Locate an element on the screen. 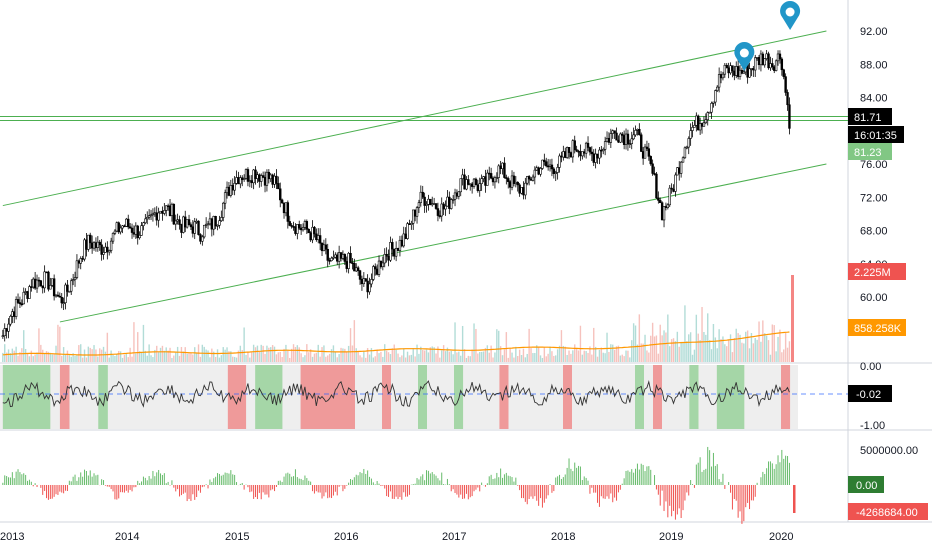 The height and width of the screenshot is (555, 932). x-tick-label: 2013 is located at coordinates (12, 537).